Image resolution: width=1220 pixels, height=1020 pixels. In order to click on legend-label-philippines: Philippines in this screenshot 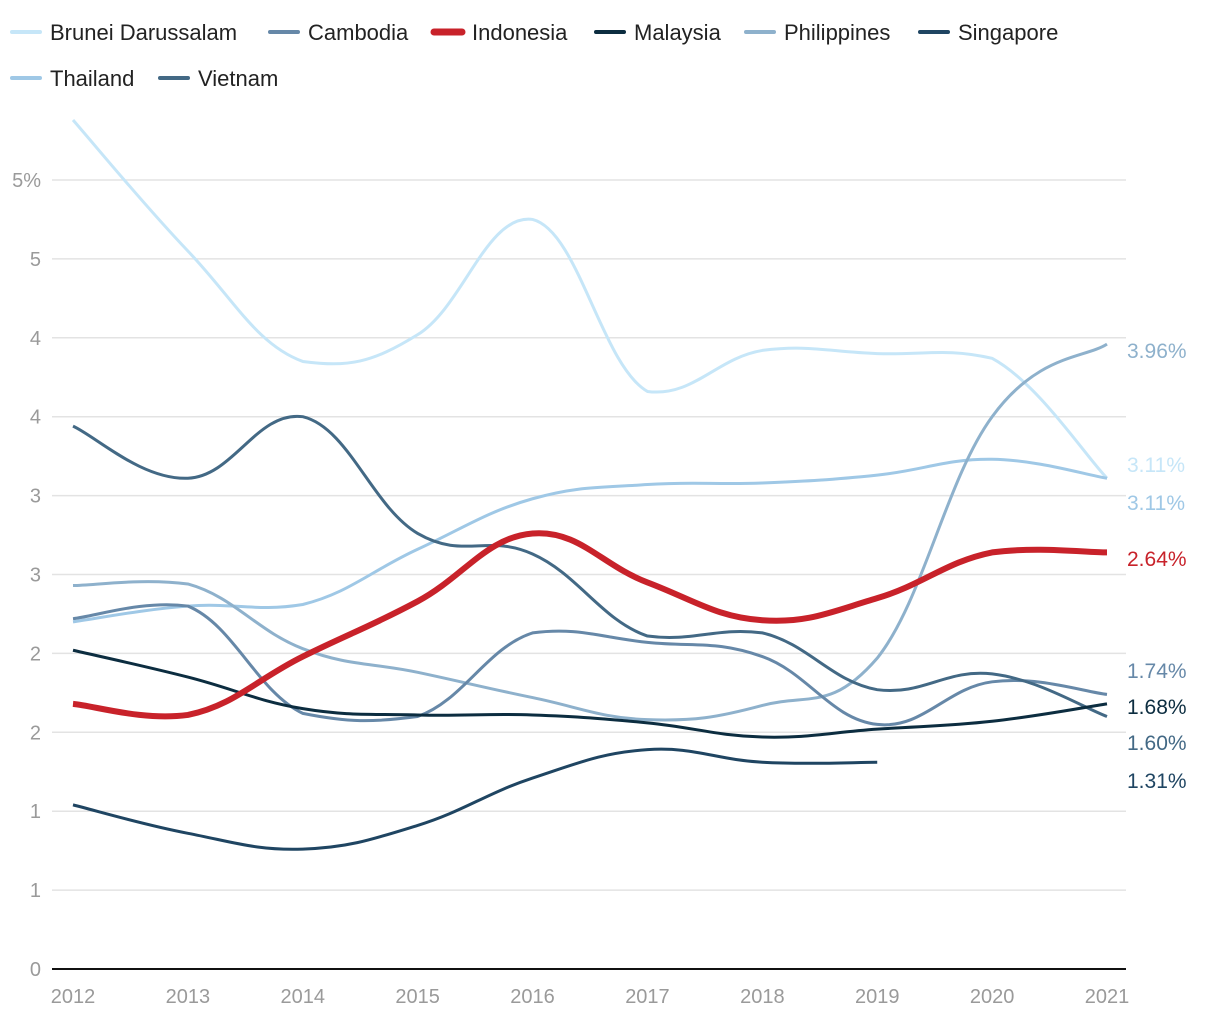, I will do `click(837, 32)`.